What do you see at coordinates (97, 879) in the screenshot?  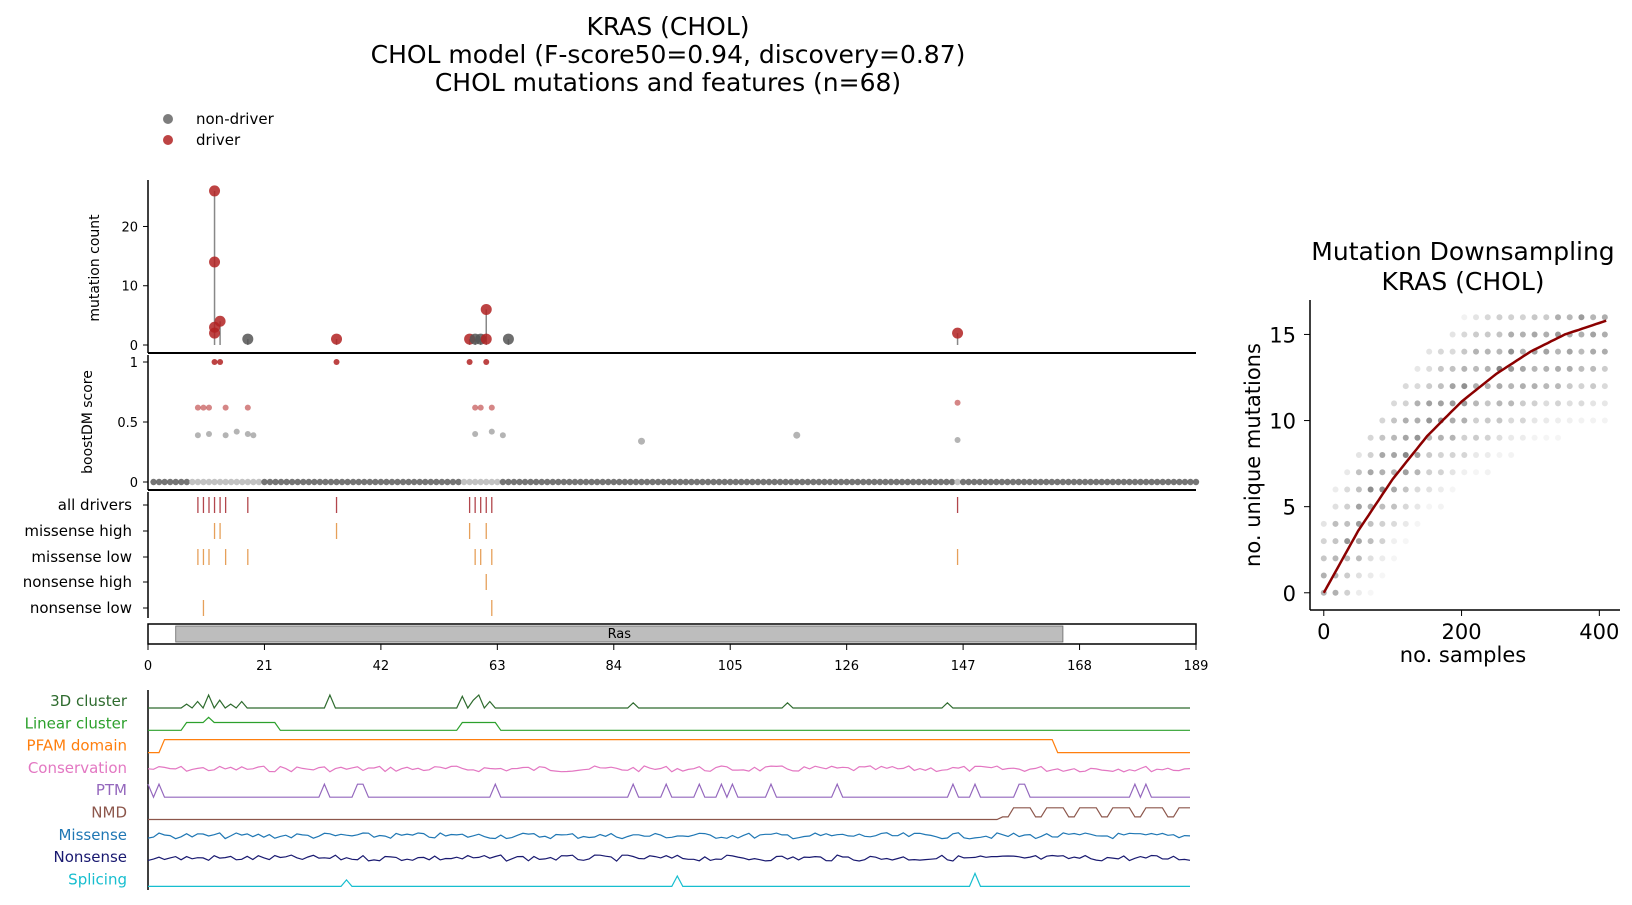 I see `feature-label: Splicing` at bounding box center [97, 879].